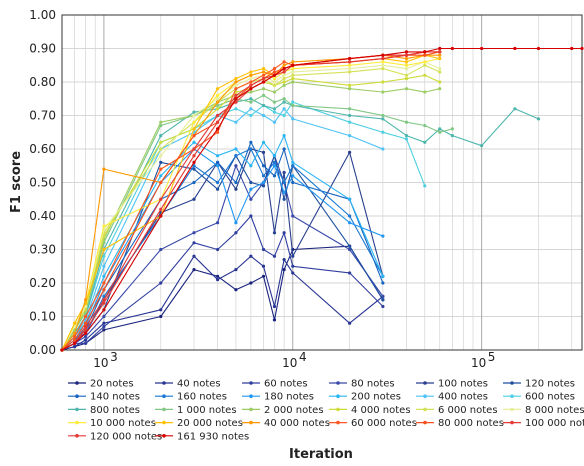 The height and width of the screenshot is (466, 584). What do you see at coordinates (188, 384) in the screenshot?
I see `legend-item: 40 notes` at bounding box center [188, 384].